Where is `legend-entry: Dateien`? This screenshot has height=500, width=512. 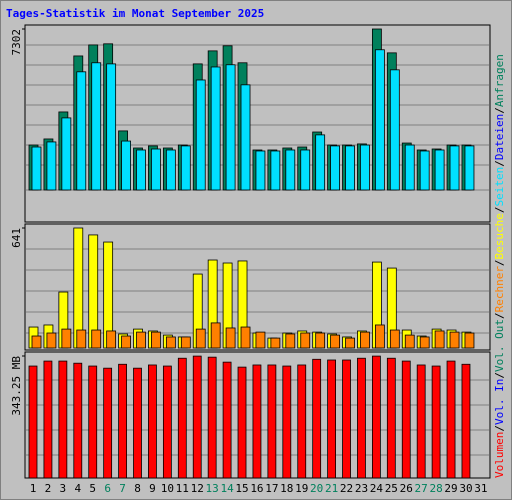
legend-entry: Dateien is located at coordinates (499, 137).